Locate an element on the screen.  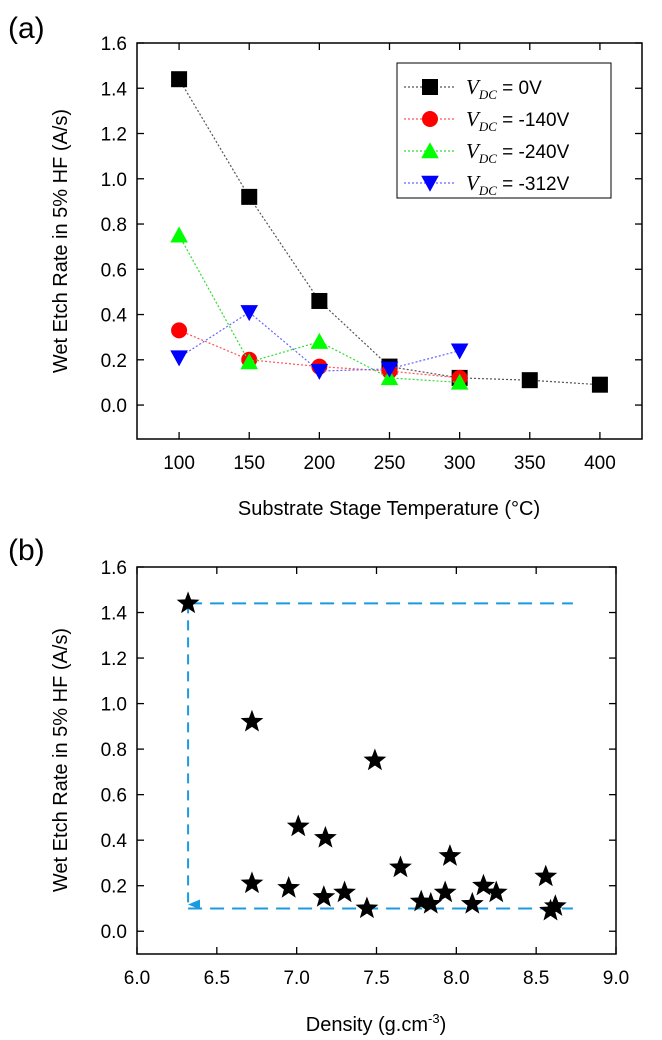
panel-a-x-tick-label: 250 is located at coordinates (390, 463).